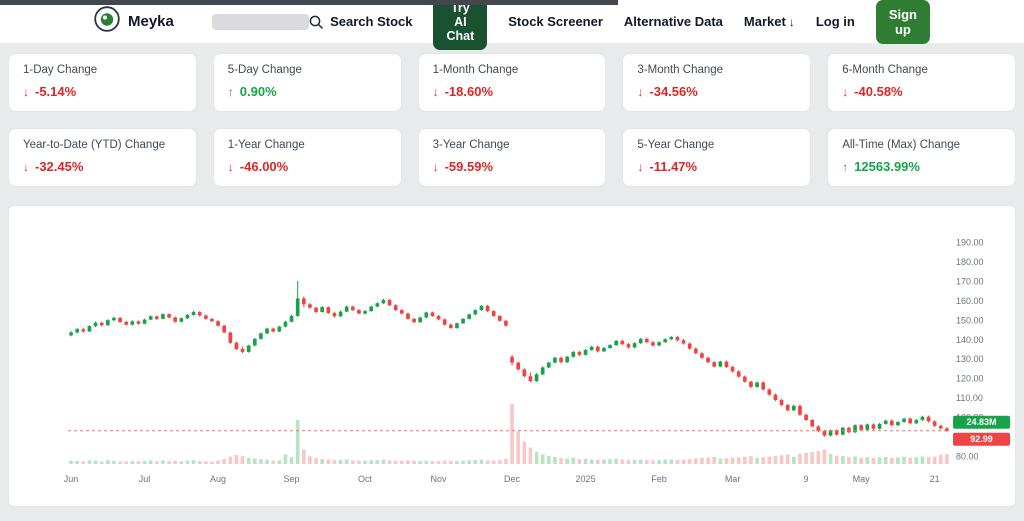  Describe the element at coordinates (970, 359) in the screenshot. I see `svg-text: 130.00` at that location.